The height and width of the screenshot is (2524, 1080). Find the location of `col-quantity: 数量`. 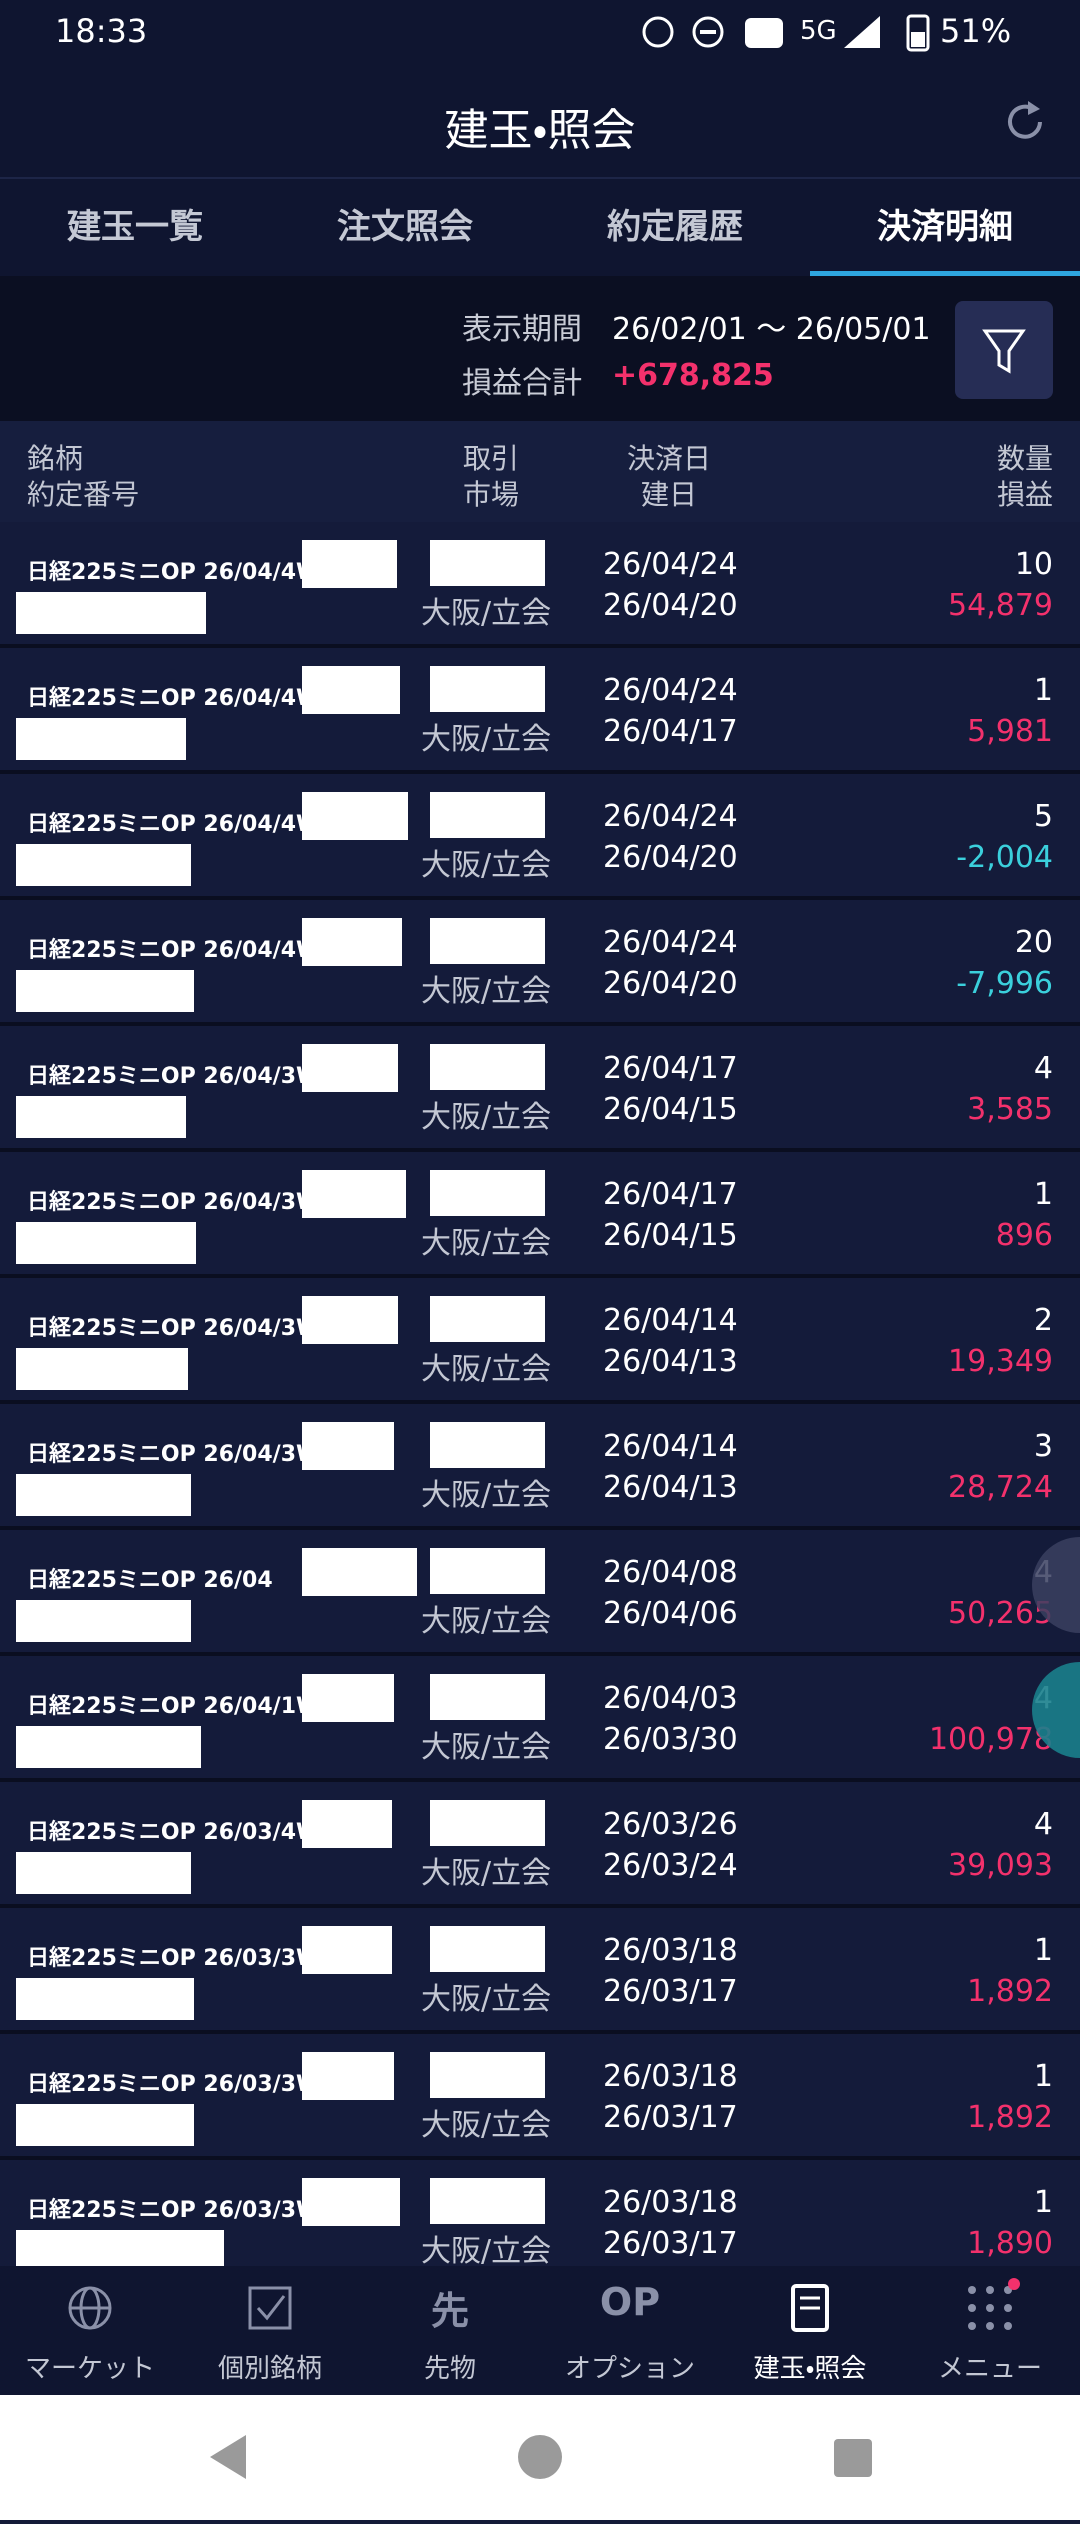

col-quantity: 数量 is located at coordinates (1024, 458).